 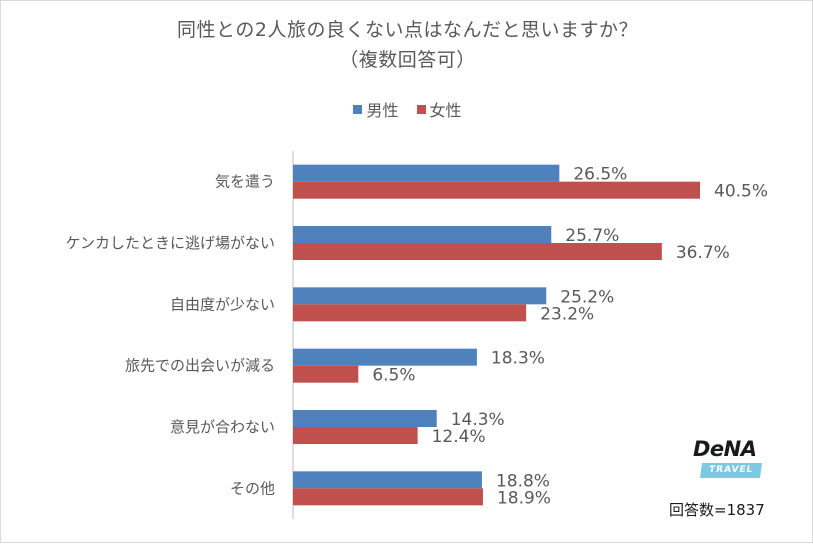 What do you see at coordinates (407, 60) in the screenshot?
I see `chart-subtitle: （複数回答可）` at bounding box center [407, 60].